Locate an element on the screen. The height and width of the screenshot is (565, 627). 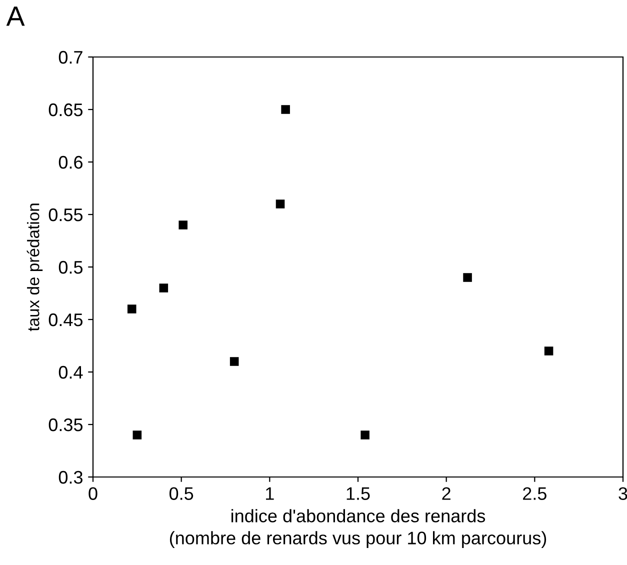
x-tick-label: 1 is located at coordinates (270, 493).